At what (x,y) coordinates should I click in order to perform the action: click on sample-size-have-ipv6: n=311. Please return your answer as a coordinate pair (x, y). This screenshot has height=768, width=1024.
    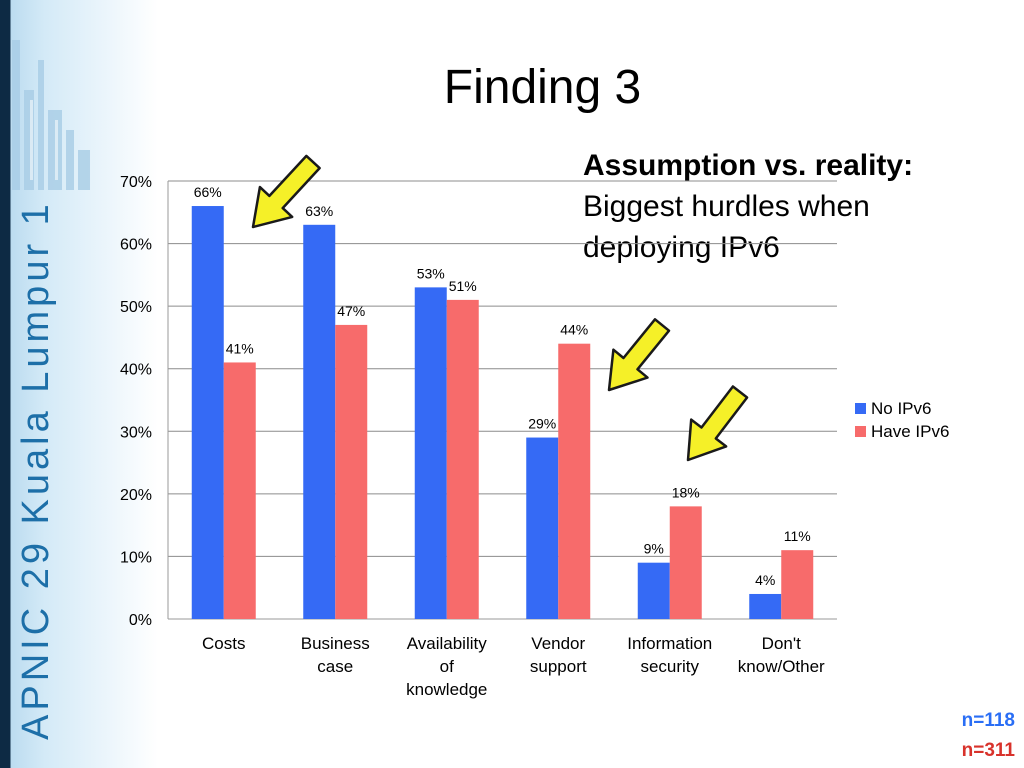
    Looking at the image, I should click on (988, 750).